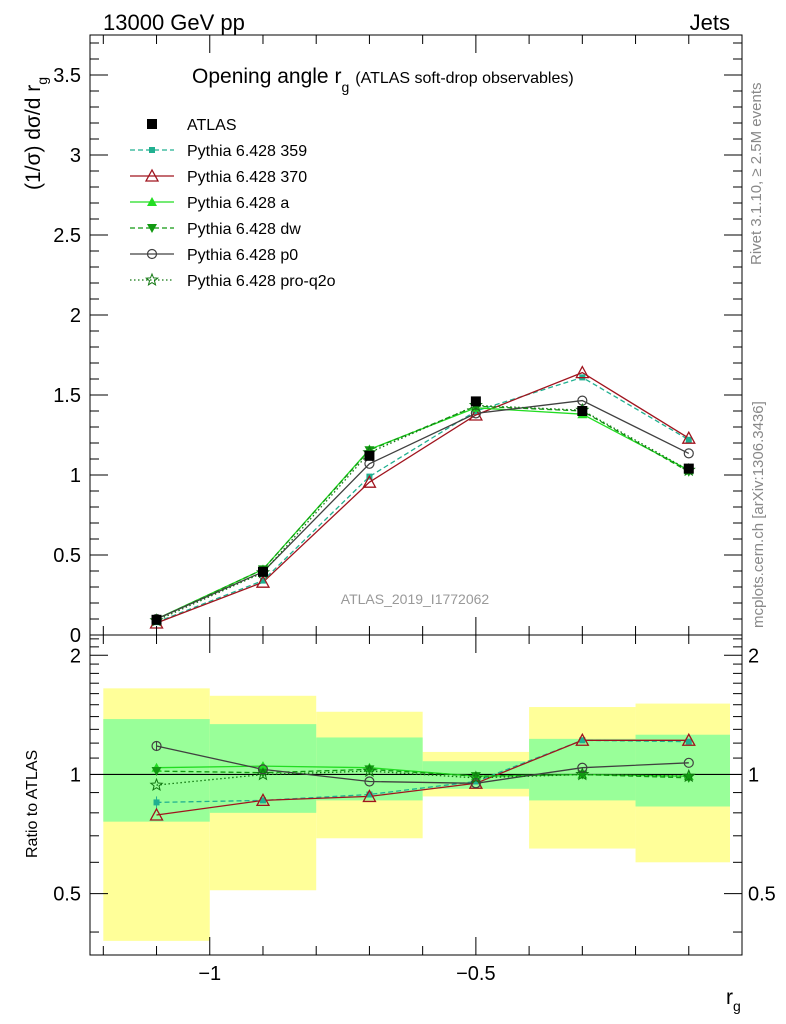  Describe the element at coordinates (174, 22) in the screenshot. I see `header-energy-label: 13000 GeV pp` at that location.